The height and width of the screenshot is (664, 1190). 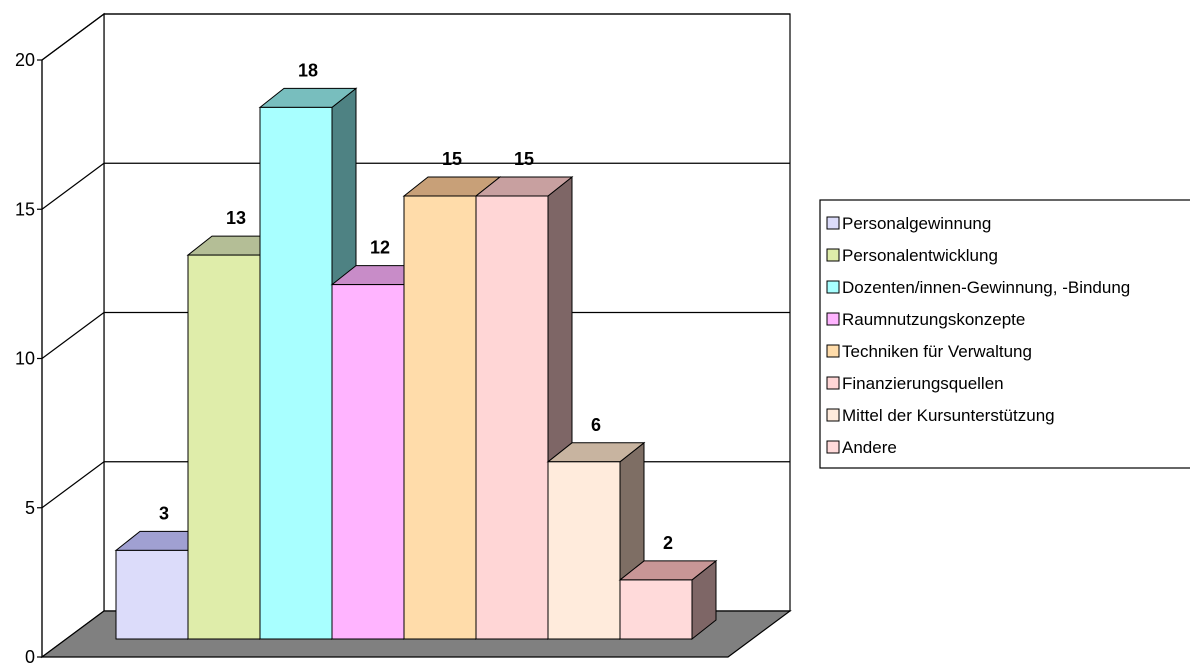 What do you see at coordinates (923, 383) in the screenshot?
I see `legend-label: Finanzierungsquellen` at bounding box center [923, 383].